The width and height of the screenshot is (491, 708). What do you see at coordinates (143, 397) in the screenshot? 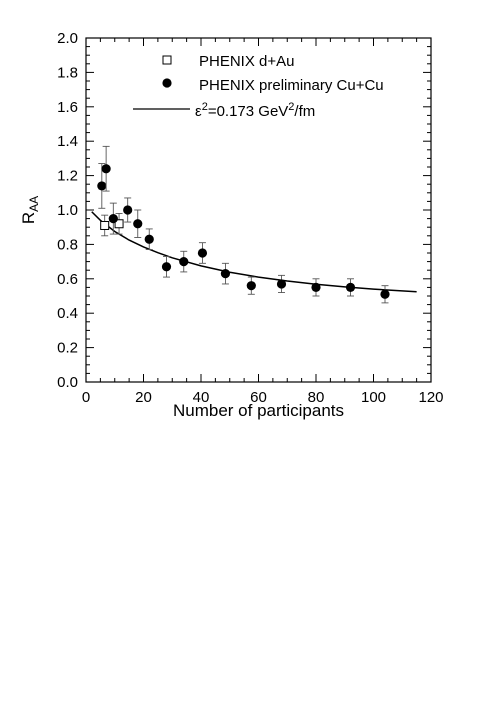
I see `x-tick-label: 20` at bounding box center [143, 397].